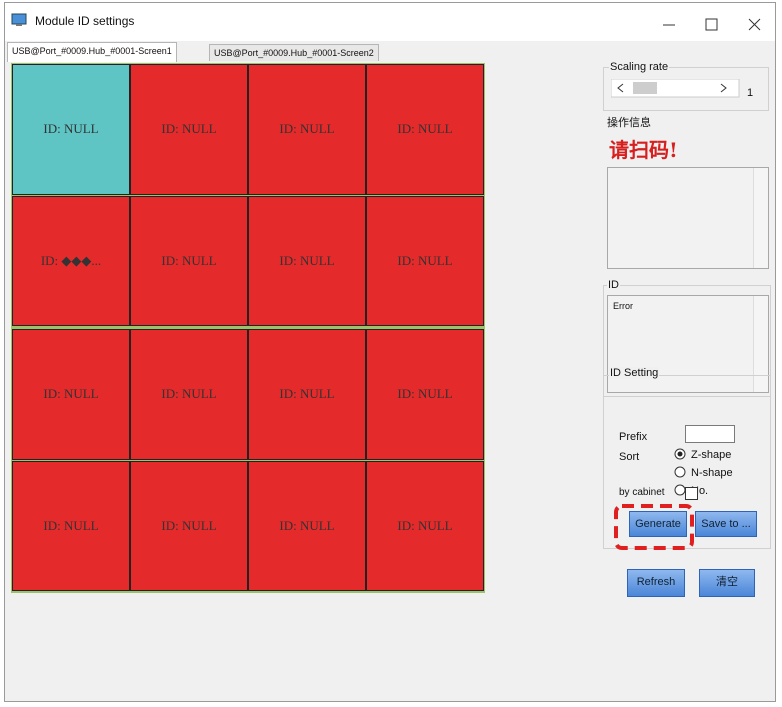 This screenshot has height=707, width=782. Describe the element at coordinates (656, 583) in the screenshot. I see `refresh-button: Refresh` at that location.